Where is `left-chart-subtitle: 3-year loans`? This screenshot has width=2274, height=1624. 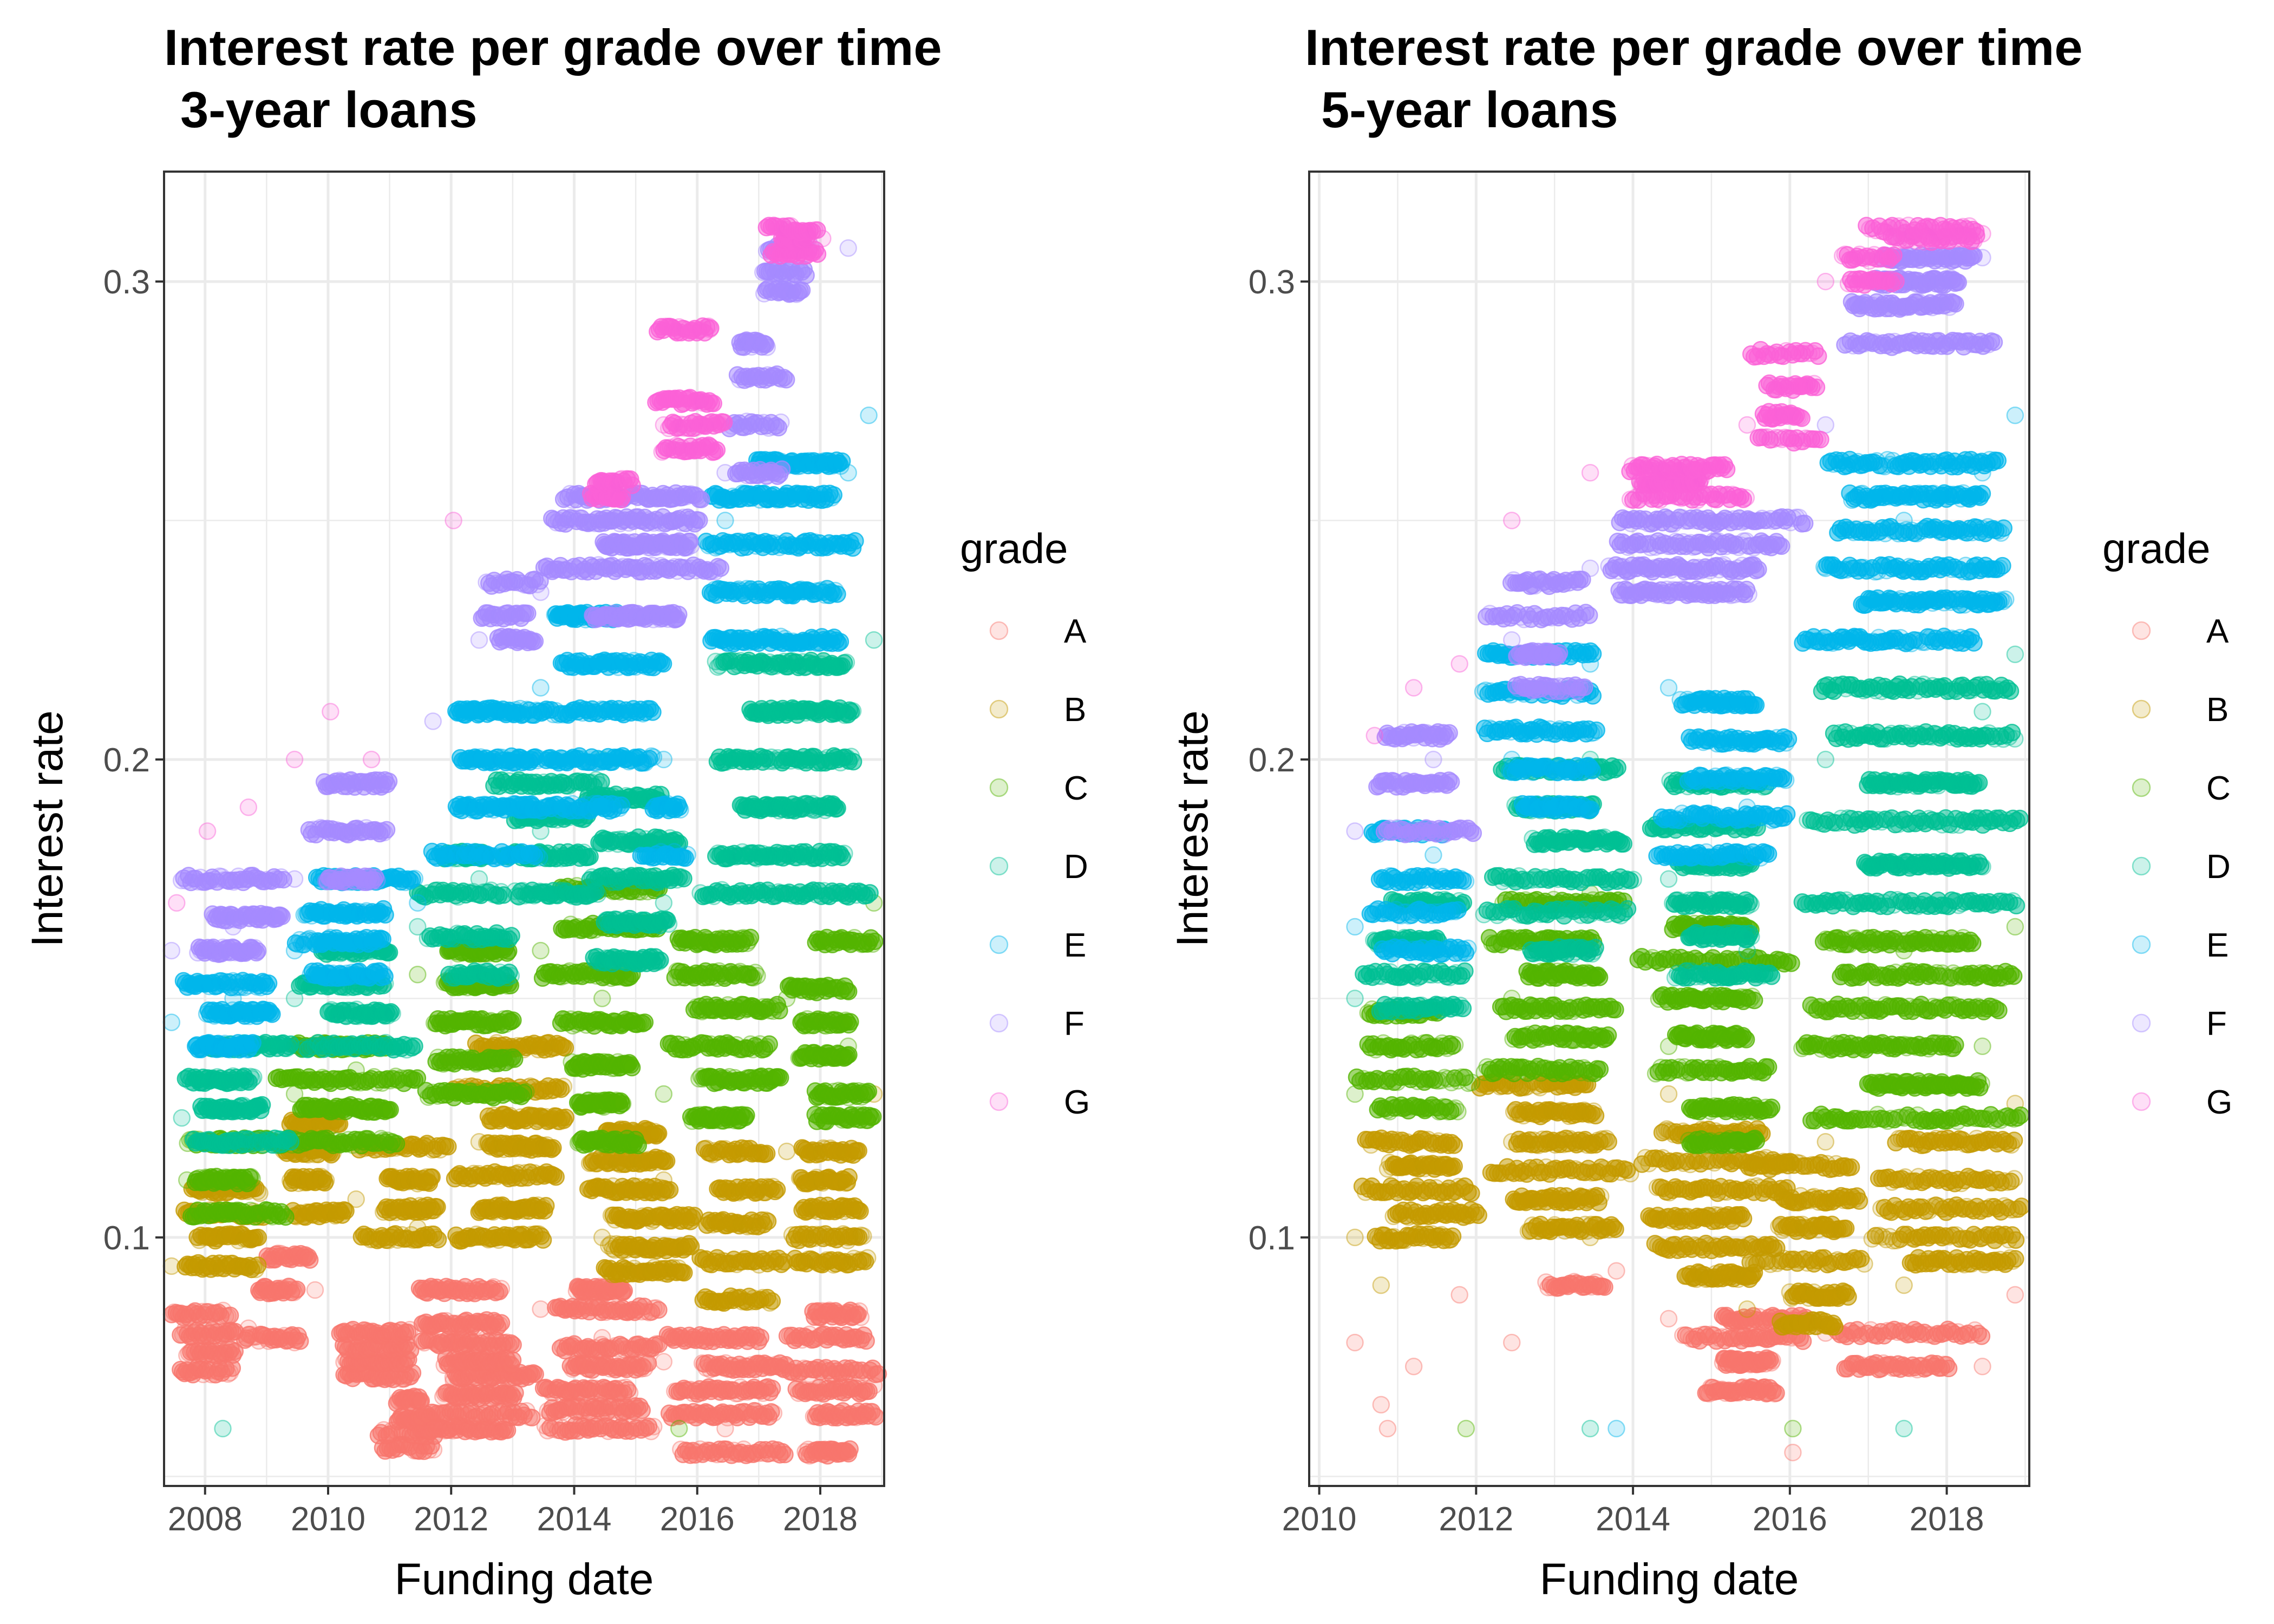 left-chart-subtitle: 3-year loans is located at coordinates (329, 109).